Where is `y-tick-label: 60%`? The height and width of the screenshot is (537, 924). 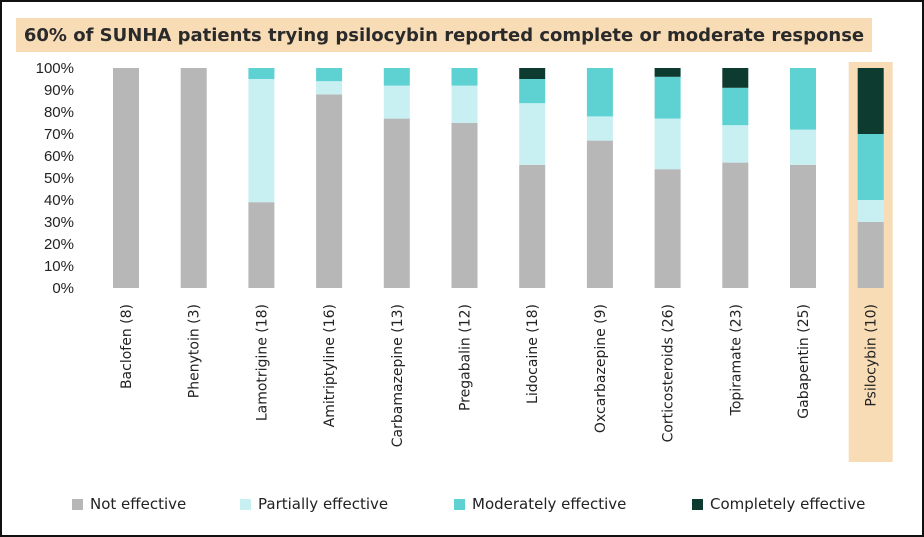 y-tick-label: 60% is located at coordinates (59, 156).